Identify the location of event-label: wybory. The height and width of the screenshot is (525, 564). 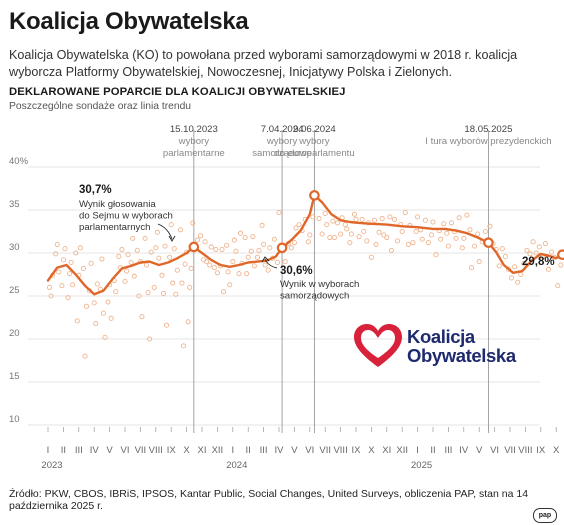
(314, 141).